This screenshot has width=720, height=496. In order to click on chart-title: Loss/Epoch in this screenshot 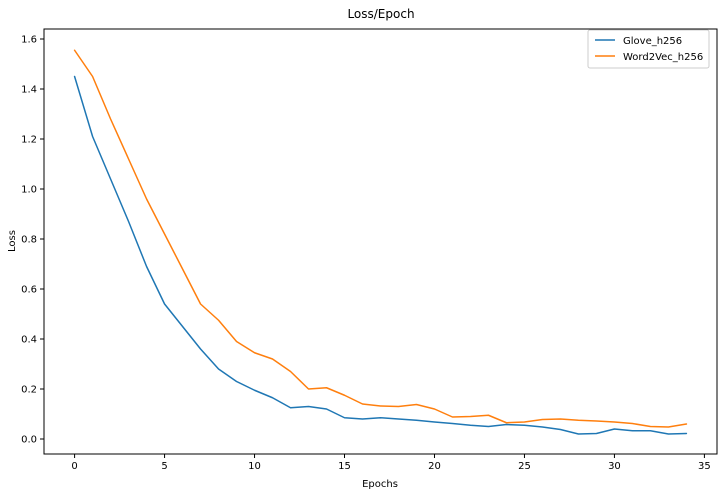, I will do `click(380, 14)`.